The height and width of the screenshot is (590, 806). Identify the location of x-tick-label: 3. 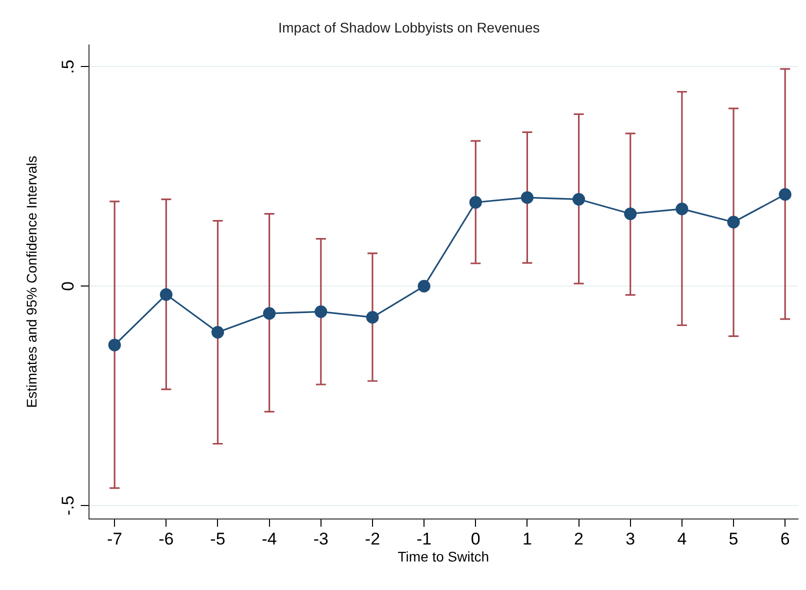
(631, 539).